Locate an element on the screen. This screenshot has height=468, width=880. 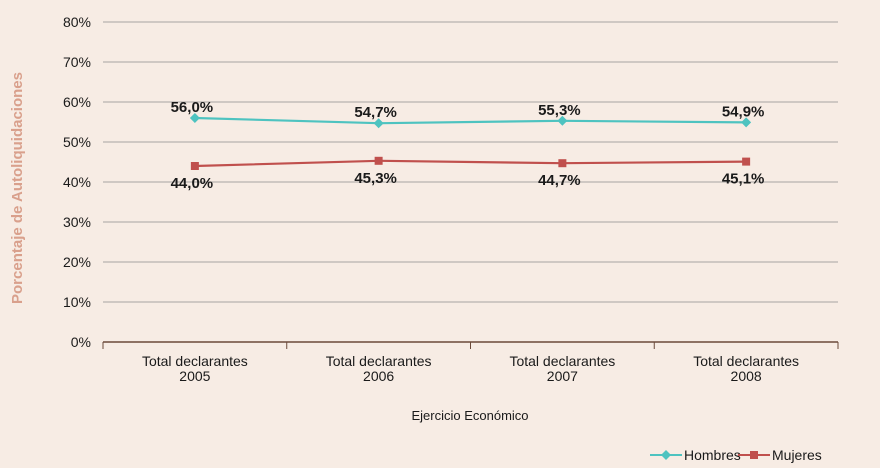
data-label: 55,3% is located at coordinates (559, 110).